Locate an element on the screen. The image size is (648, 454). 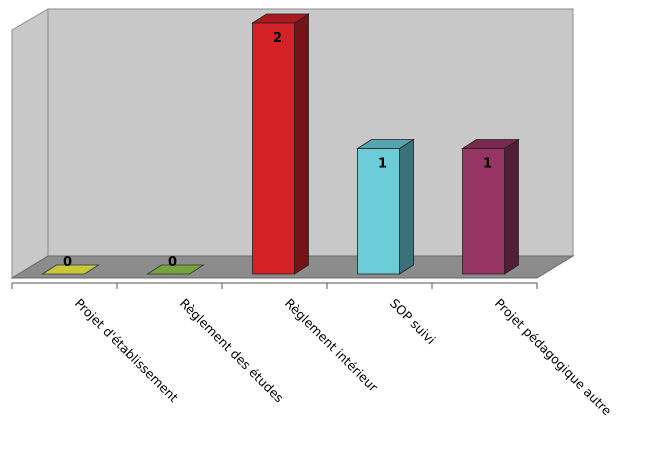
x-axis is located at coordinates (274, 285).